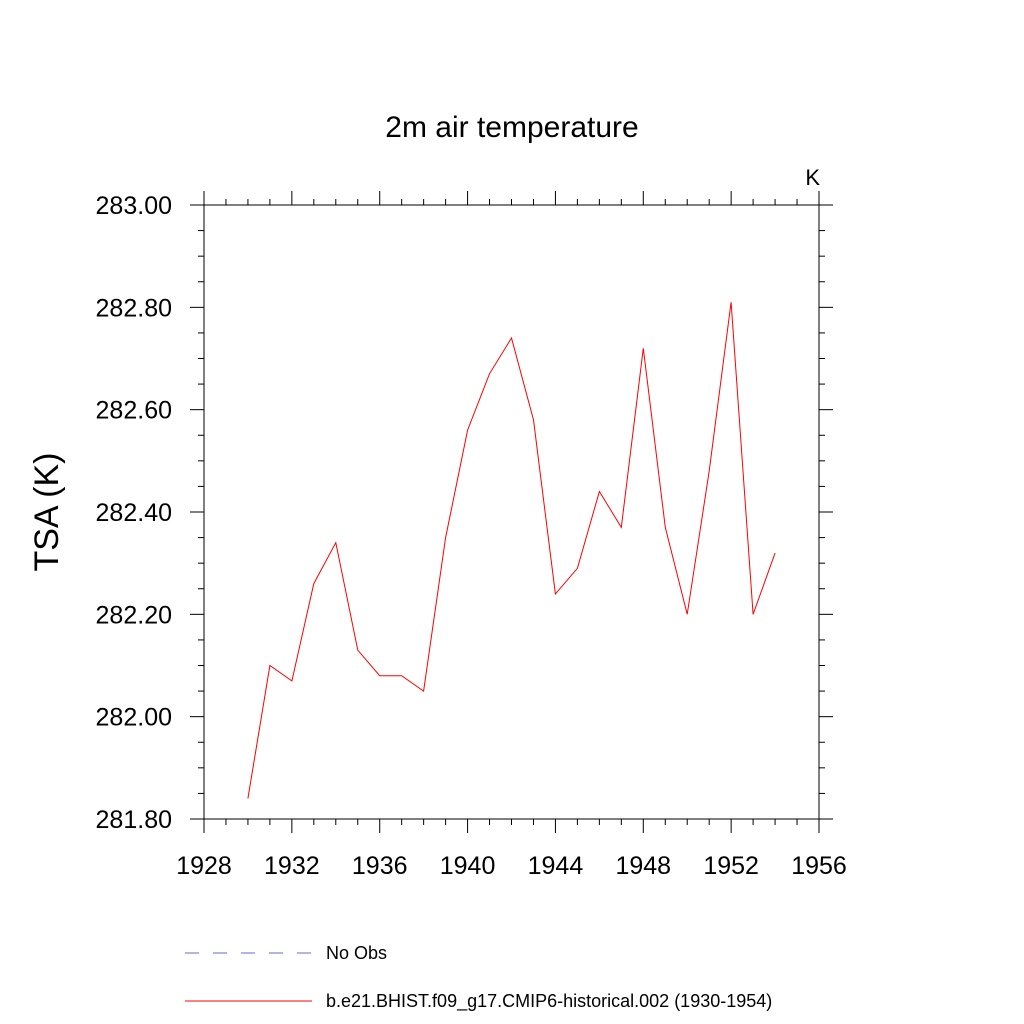 The image size is (1024, 1024). What do you see at coordinates (819, 866) in the screenshot?
I see `x-tick-label: 1956` at bounding box center [819, 866].